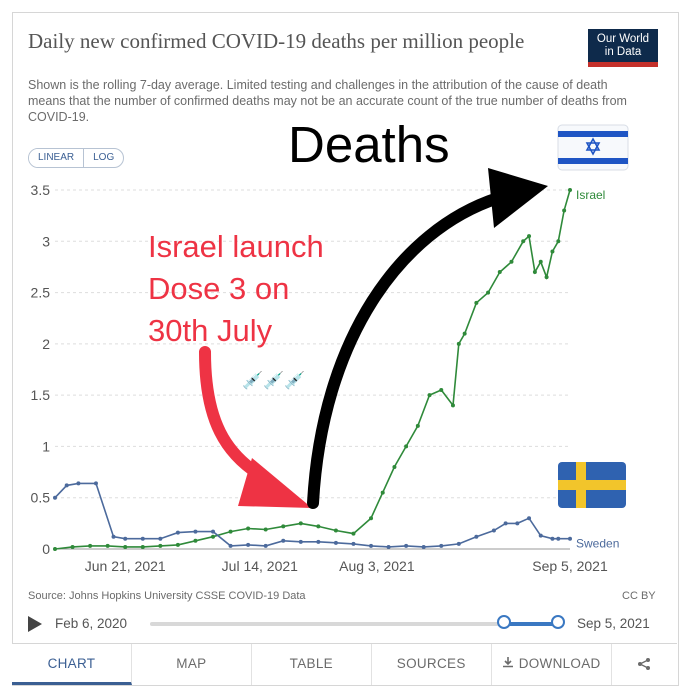  Describe the element at coordinates (377, 566) in the screenshot. I see `x-tick-label: Aug 3, 2021` at that location.